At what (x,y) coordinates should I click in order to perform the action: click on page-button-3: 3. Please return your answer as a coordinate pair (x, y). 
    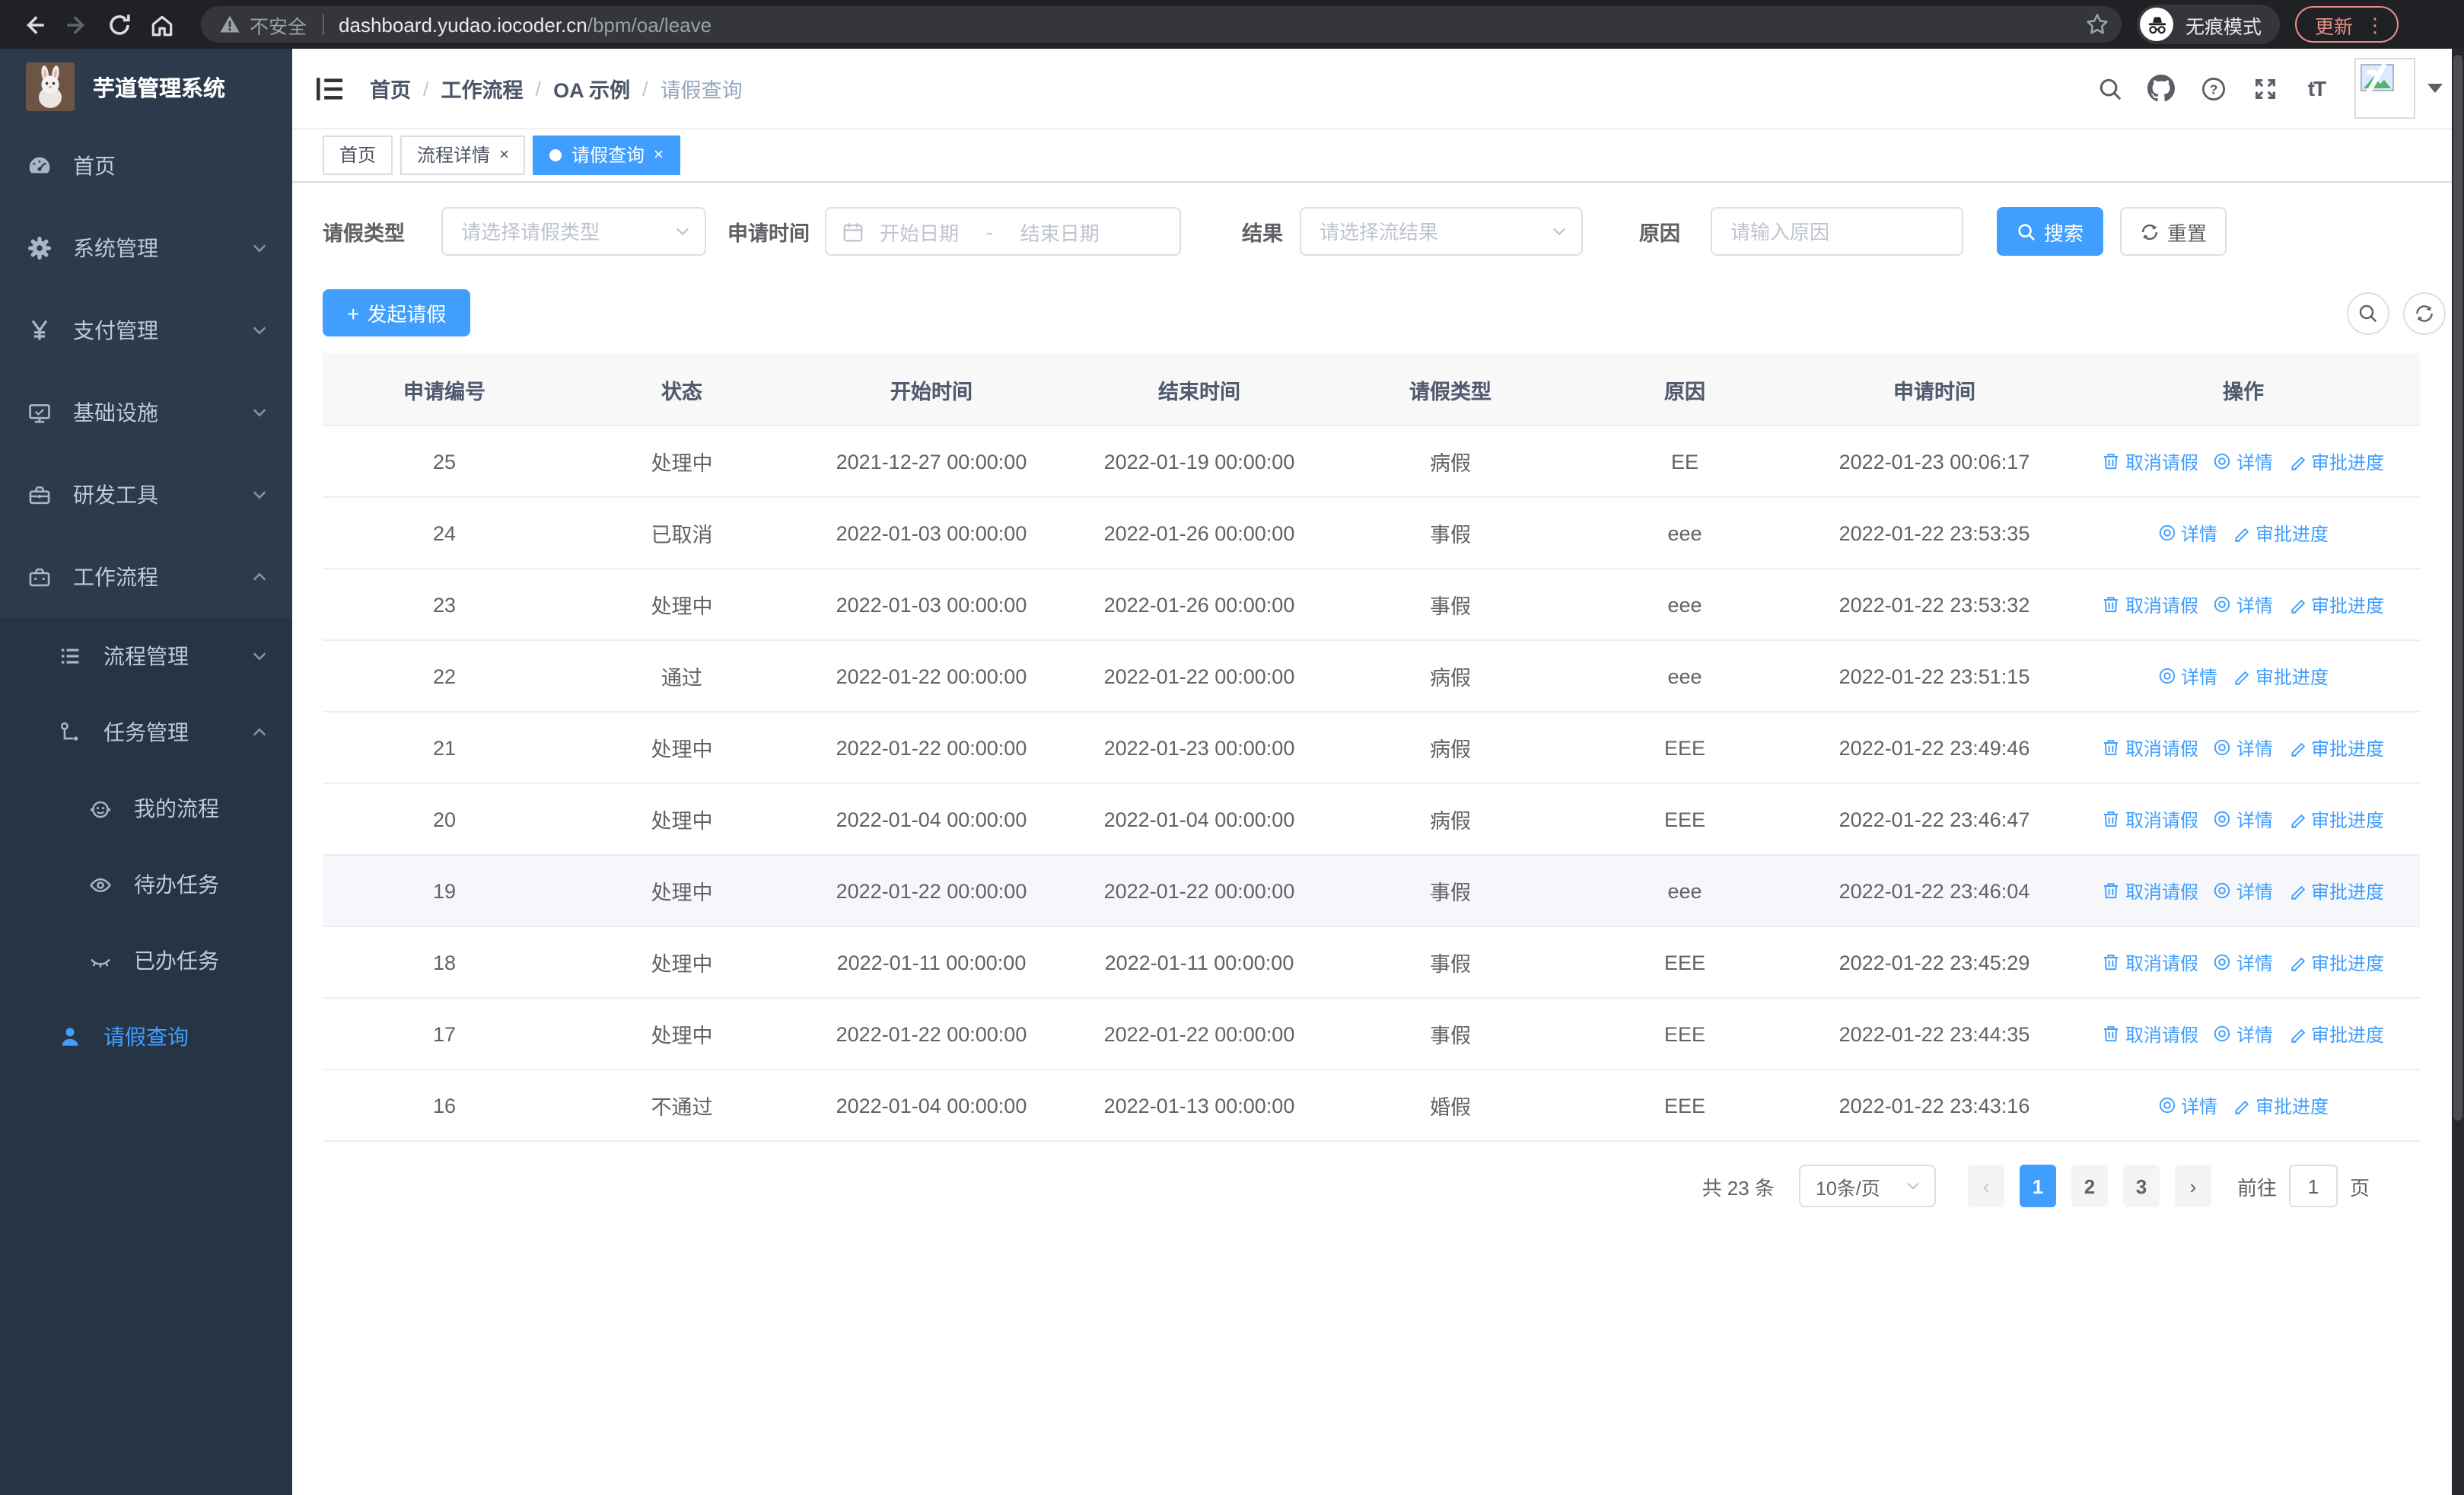
    Looking at the image, I should click on (2141, 1186).